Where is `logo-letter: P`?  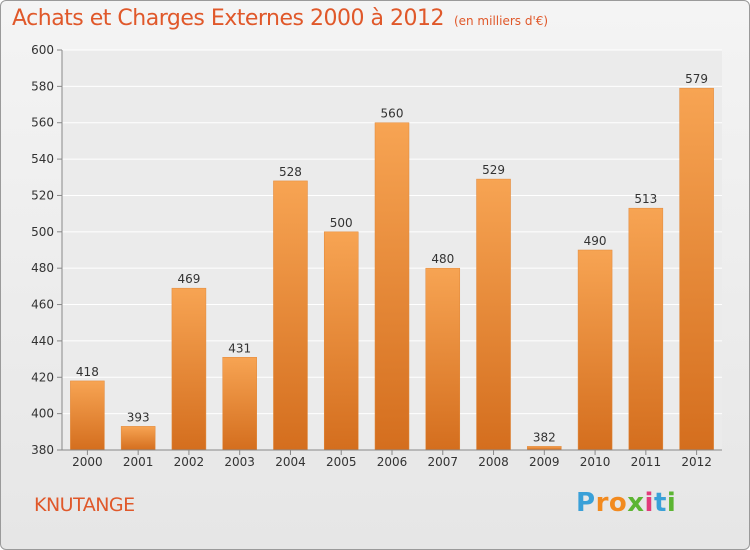
logo-letter: P is located at coordinates (586, 503).